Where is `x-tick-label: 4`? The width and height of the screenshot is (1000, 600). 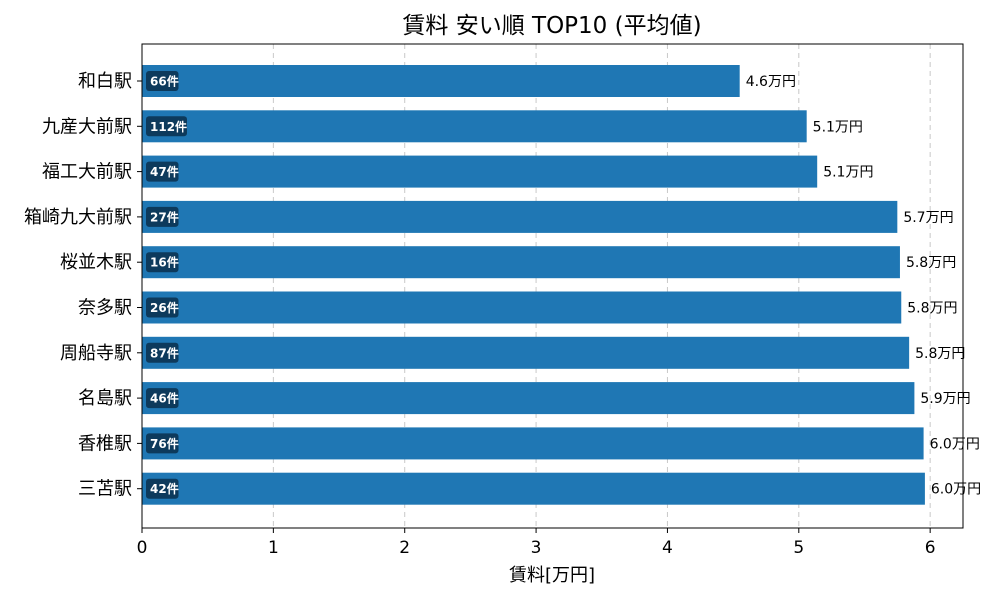
x-tick-label: 4 is located at coordinates (667, 548).